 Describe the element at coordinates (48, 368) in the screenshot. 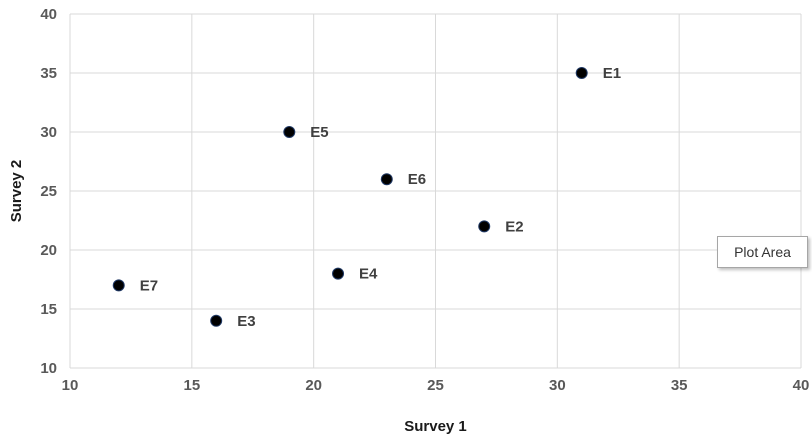

I see `y-tick-label: 10` at that location.